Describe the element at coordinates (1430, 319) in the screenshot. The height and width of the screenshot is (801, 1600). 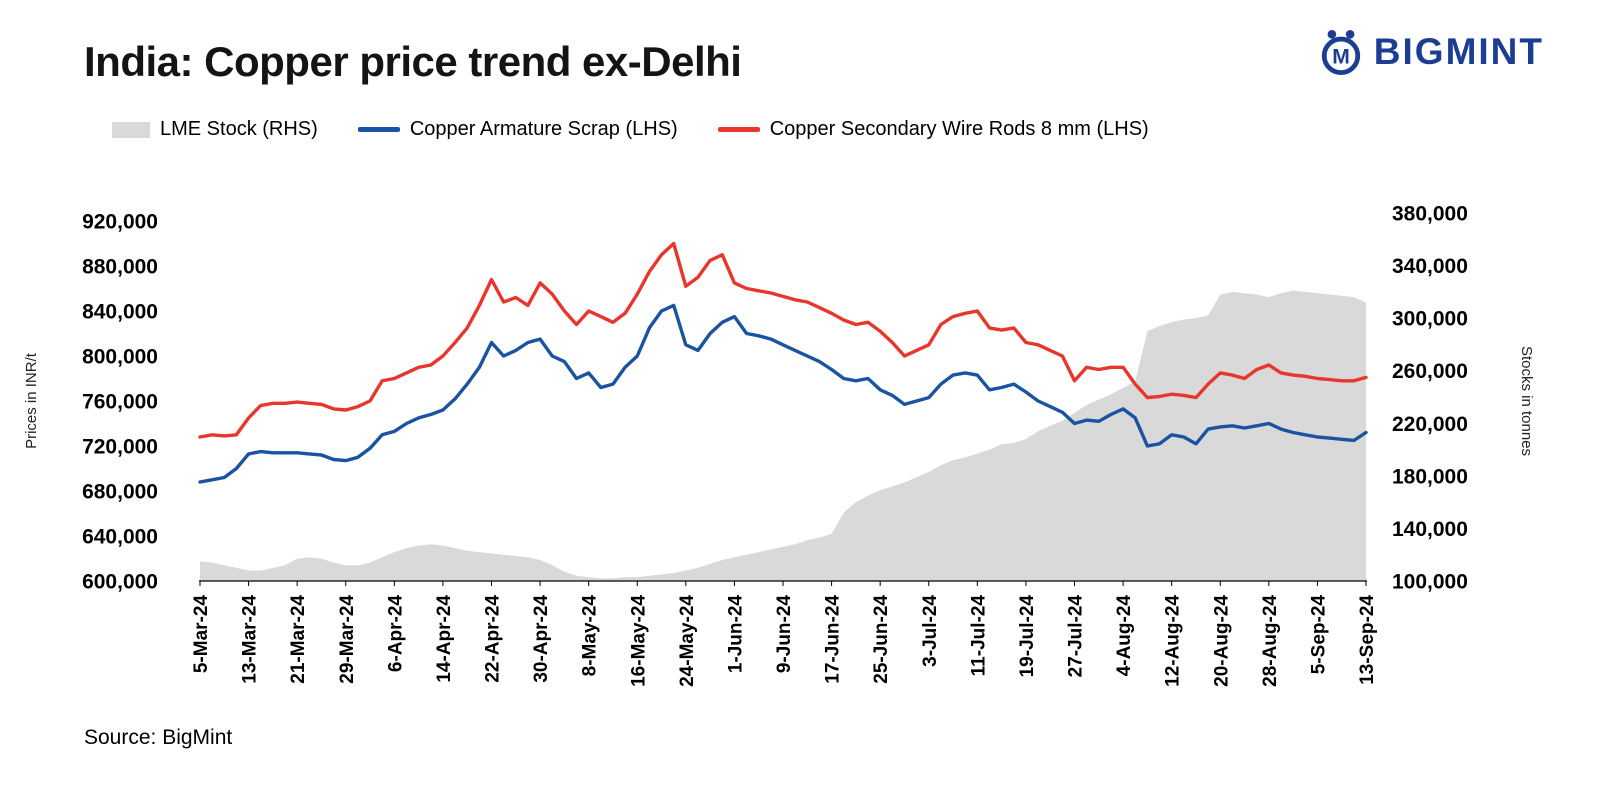
I see `right-axis-tick-label: 300,000` at that location.